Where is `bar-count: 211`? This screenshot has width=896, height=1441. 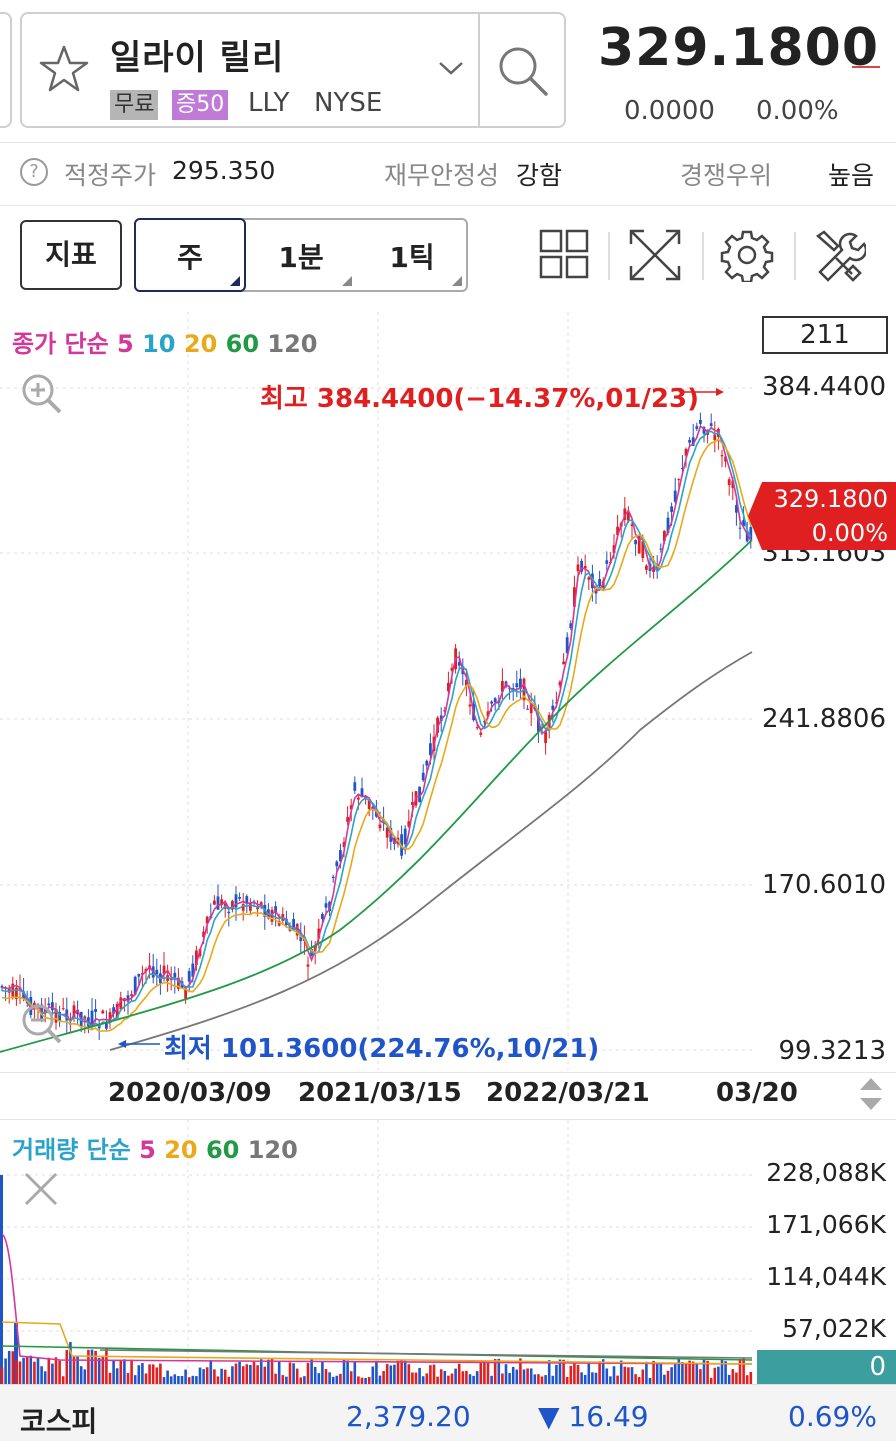
bar-count: 211 is located at coordinates (825, 335).